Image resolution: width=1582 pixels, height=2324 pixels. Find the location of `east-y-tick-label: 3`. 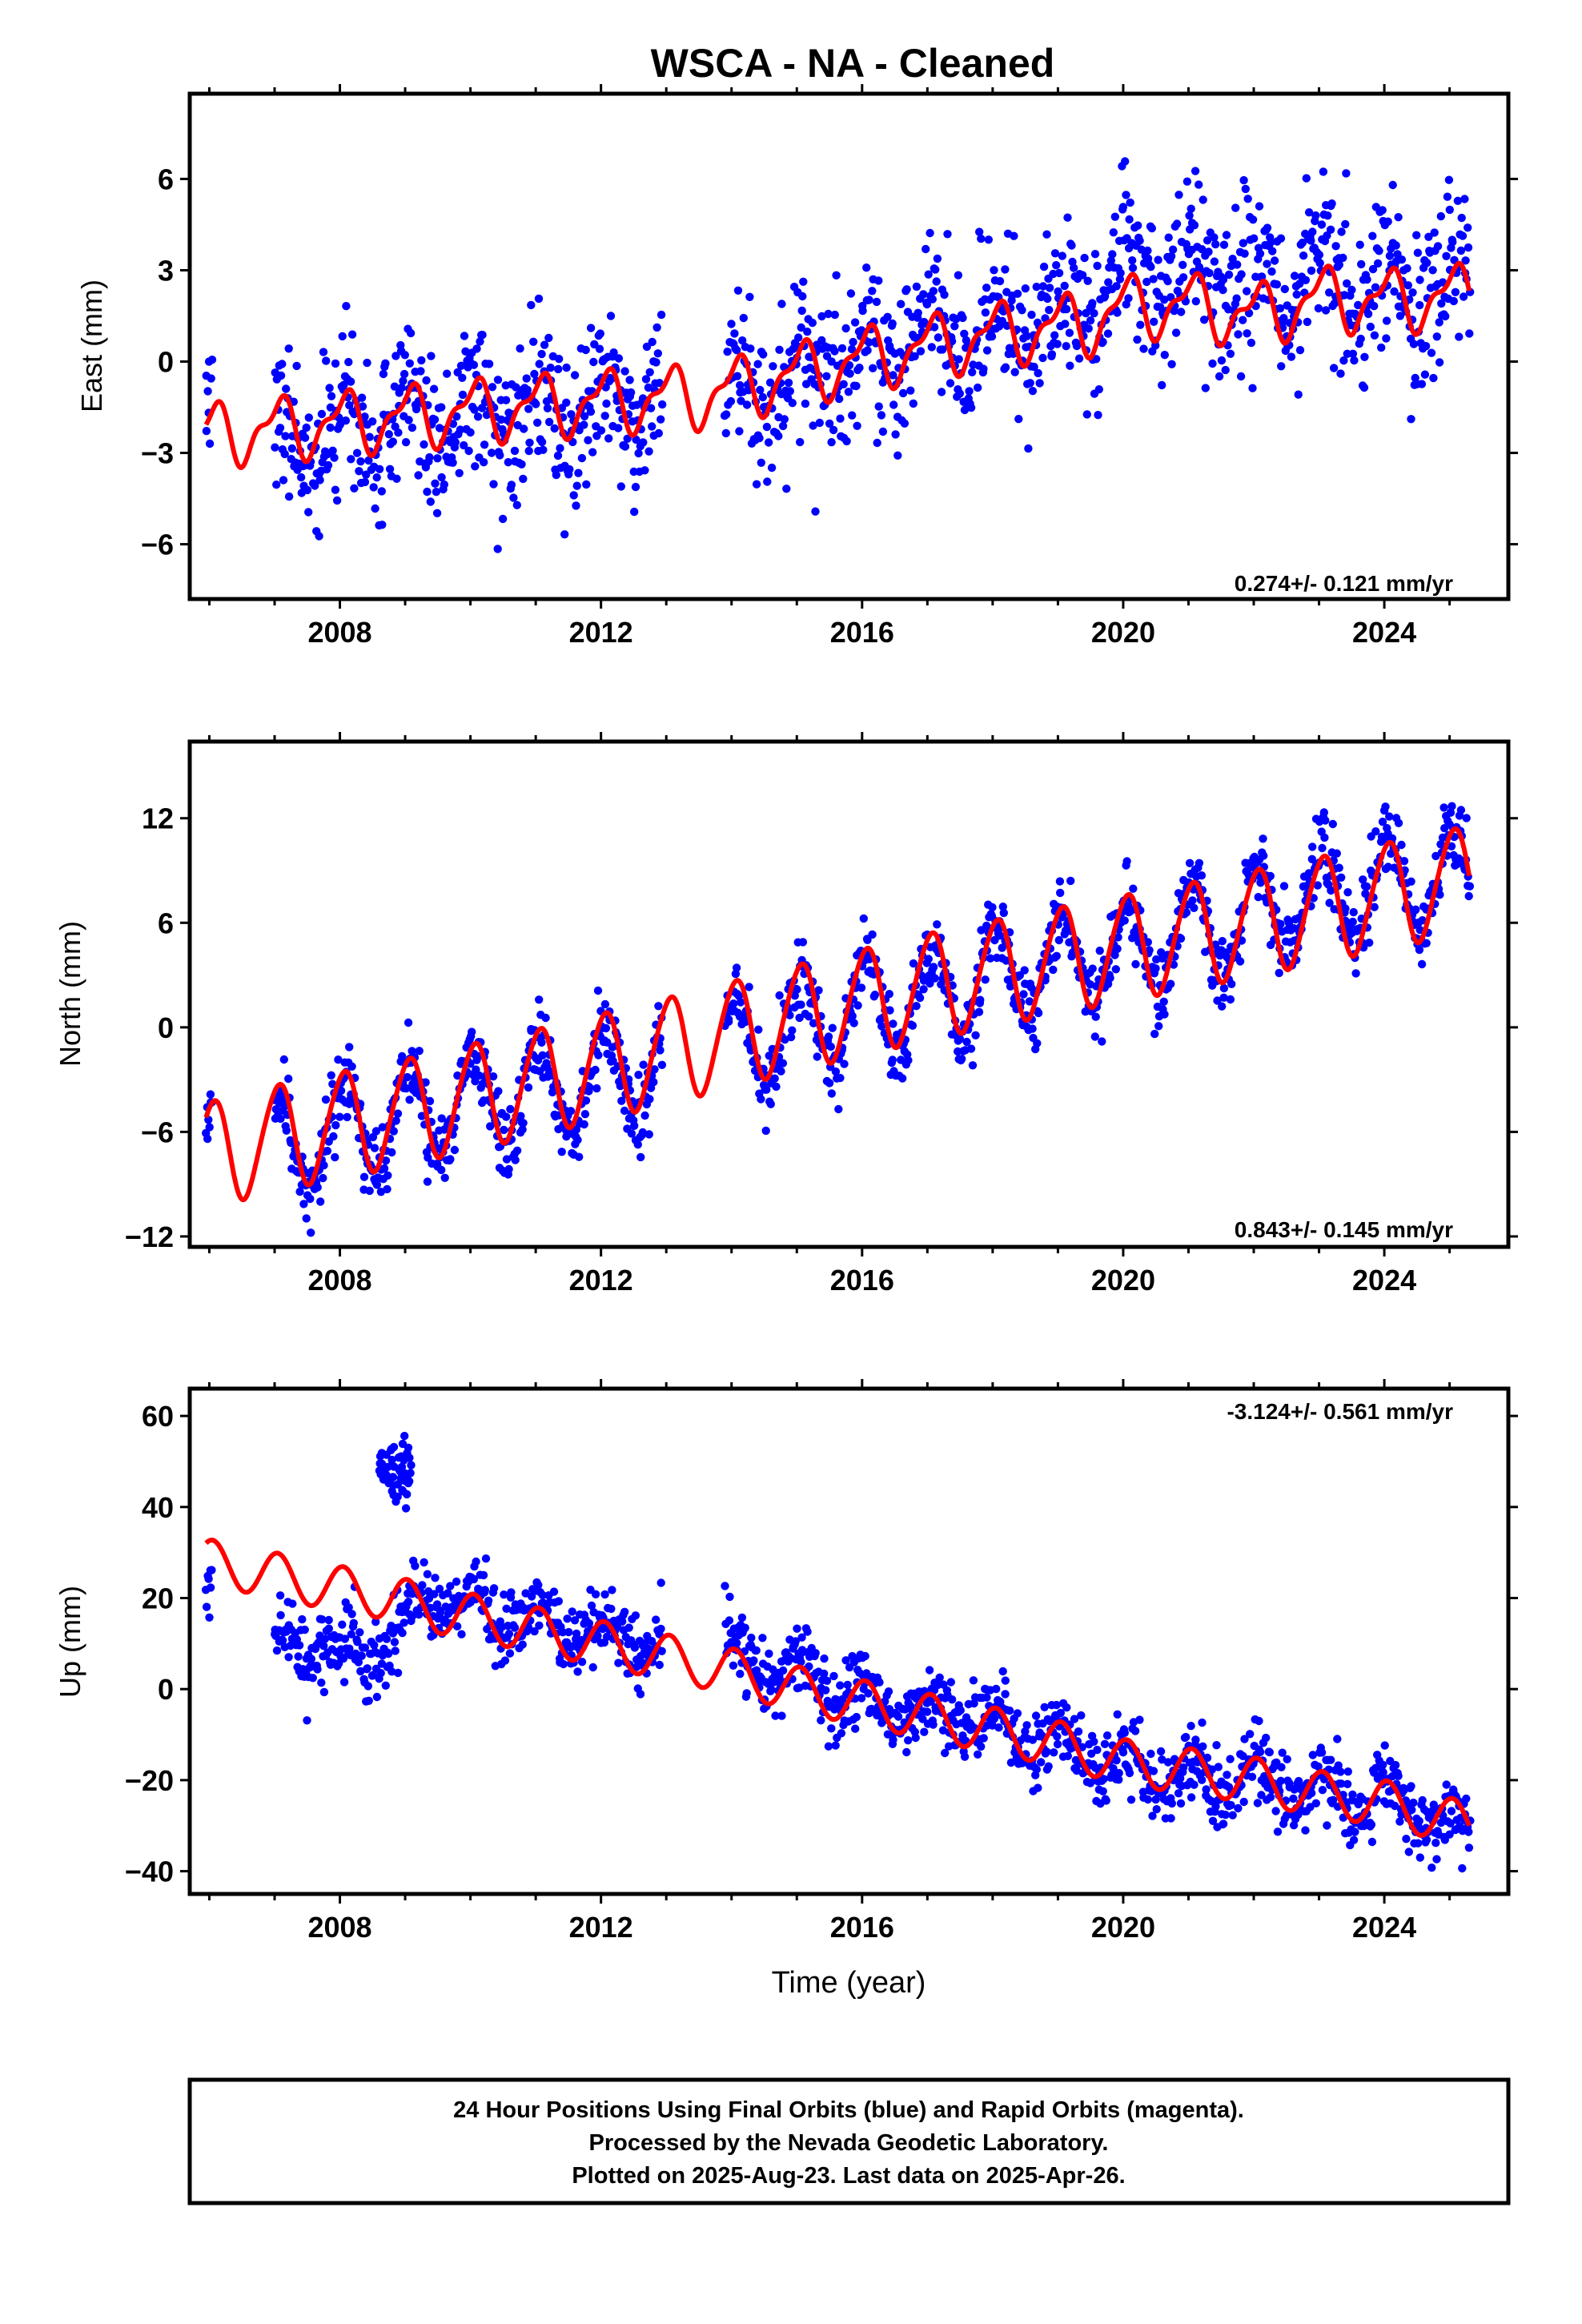

east-y-tick-label: 3 is located at coordinates (166, 270).